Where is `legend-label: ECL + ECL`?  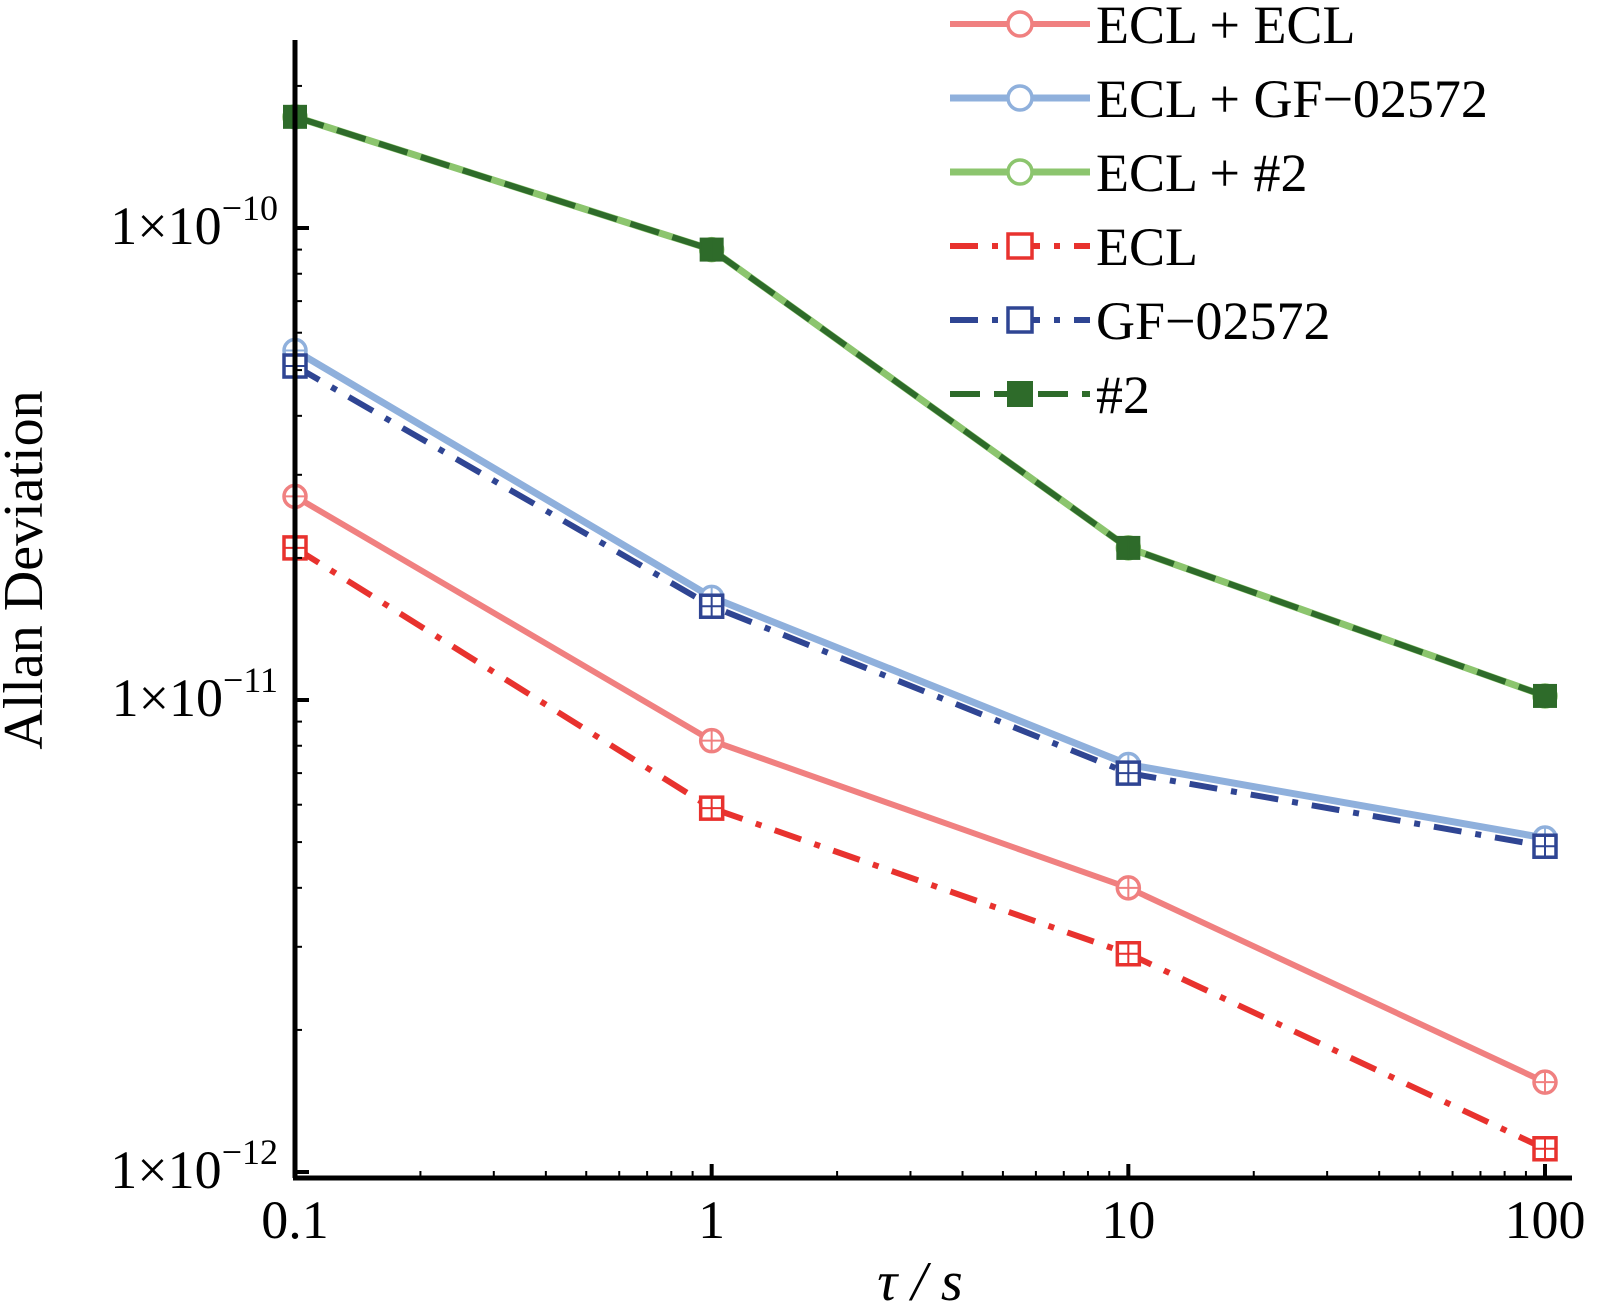 legend-label: ECL + ECL is located at coordinates (1225, 27).